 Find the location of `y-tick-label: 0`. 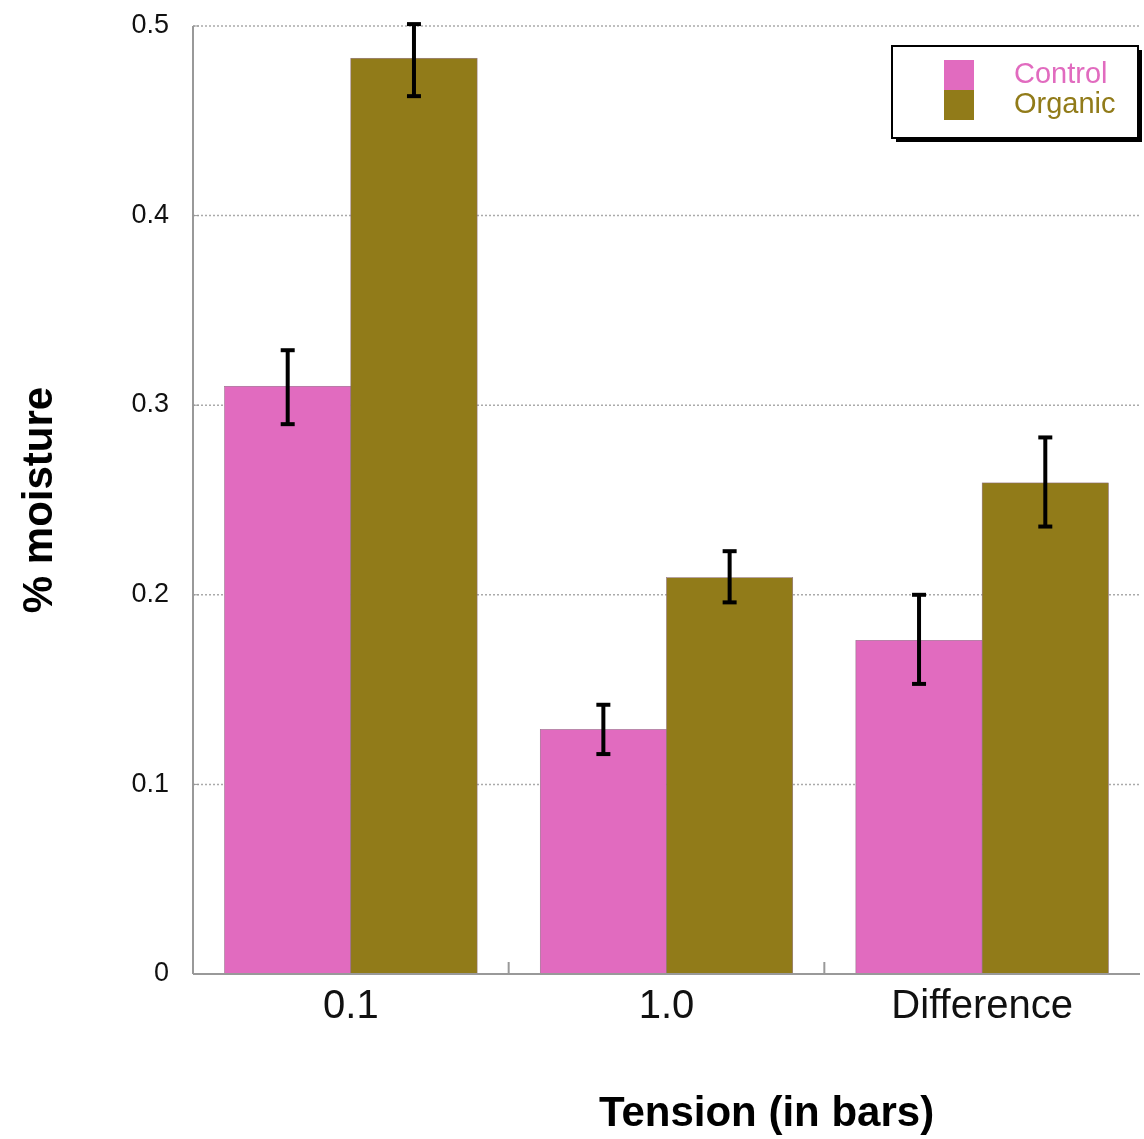

y-tick-label: 0 is located at coordinates (161, 972).